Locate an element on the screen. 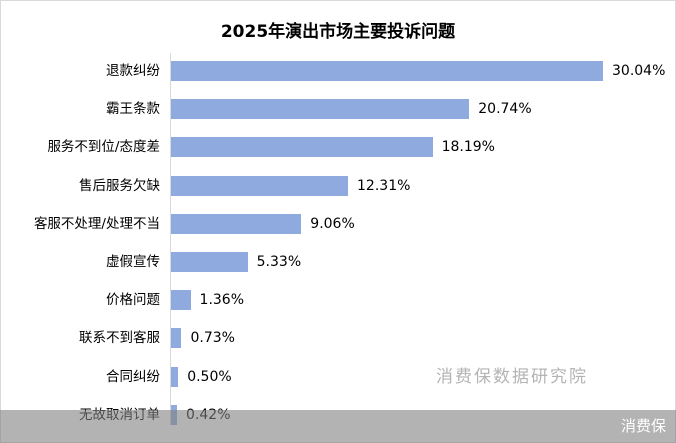  chart-title: 2025年演出市场主要投诉问题 is located at coordinates (338, 32).